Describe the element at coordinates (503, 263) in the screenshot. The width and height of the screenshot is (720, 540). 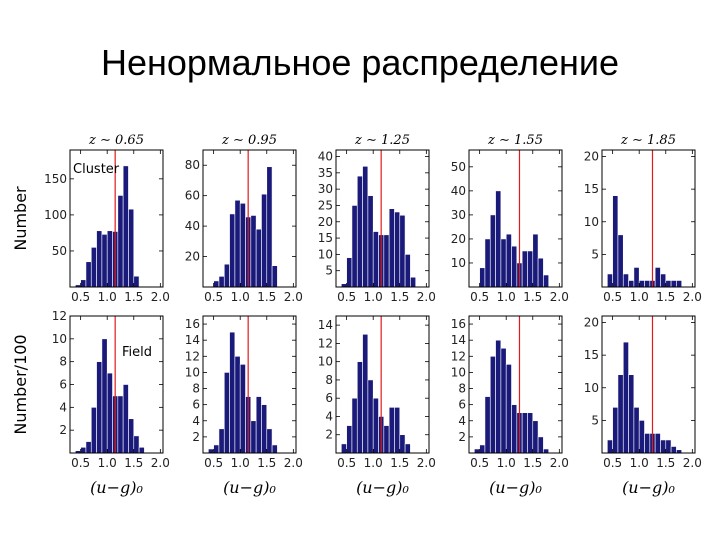
I see `cluster-z1.55-bar-6` at that location.